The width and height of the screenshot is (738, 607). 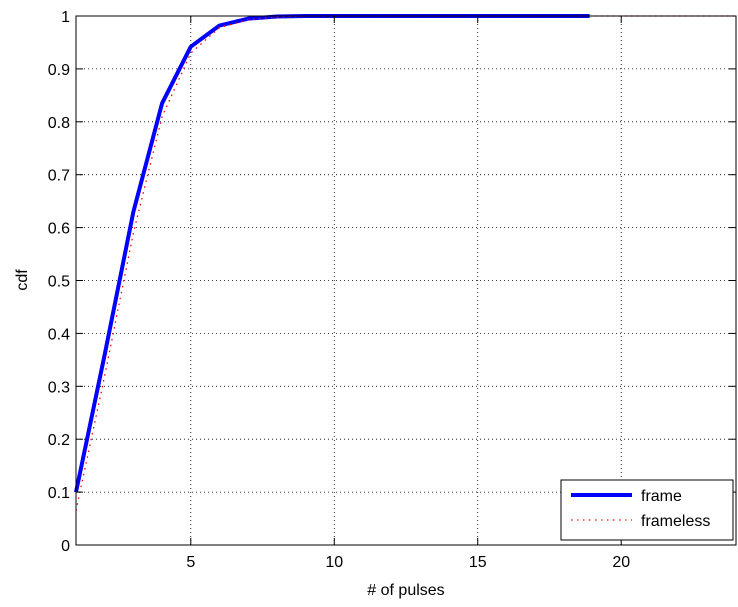 What do you see at coordinates (65, 17) in the screenshot?
I see `y-tick-label: 1` at bounding box center [65, 17].